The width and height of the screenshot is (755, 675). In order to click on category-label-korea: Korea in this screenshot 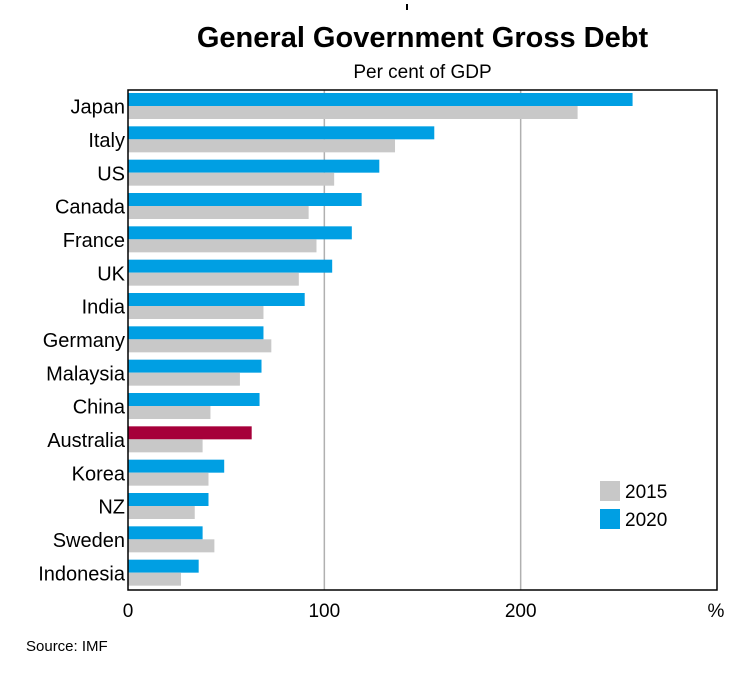, I will do `click(99, 474)`.